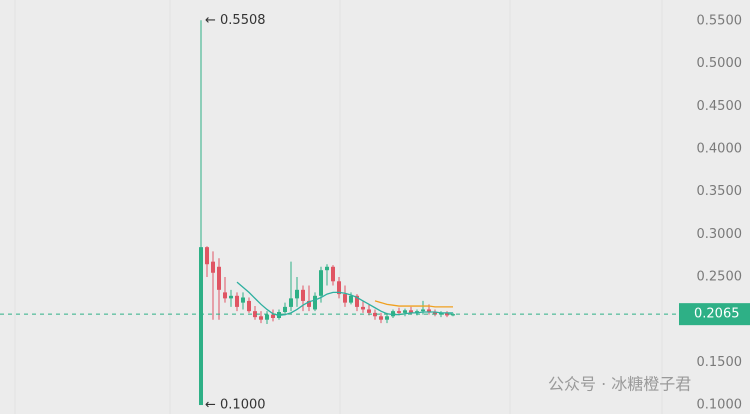  What do you see at coordinates (720, 277) in the screenshot?
I see `y-tick-label: 0.2500` at bounding box center [720, 277].